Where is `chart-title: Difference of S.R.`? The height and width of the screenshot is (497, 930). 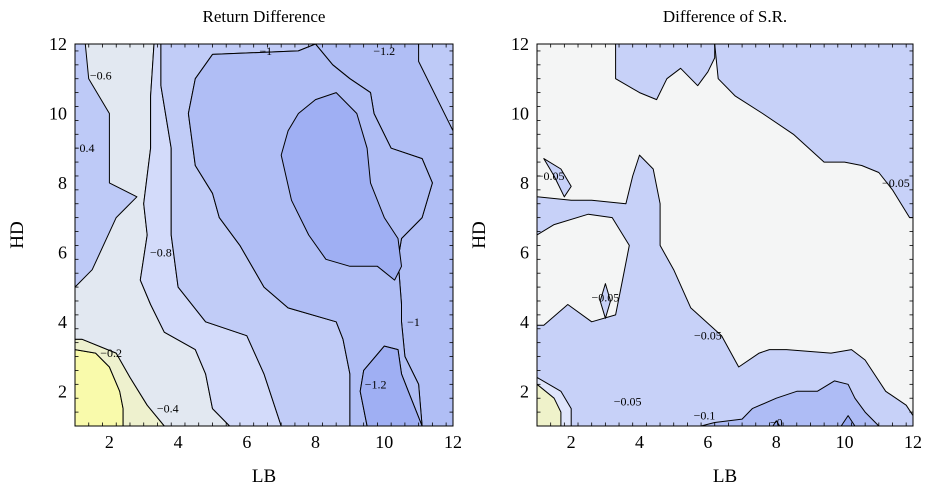 chart-title: Difference of S.R. is located at coordinates (725, 16).